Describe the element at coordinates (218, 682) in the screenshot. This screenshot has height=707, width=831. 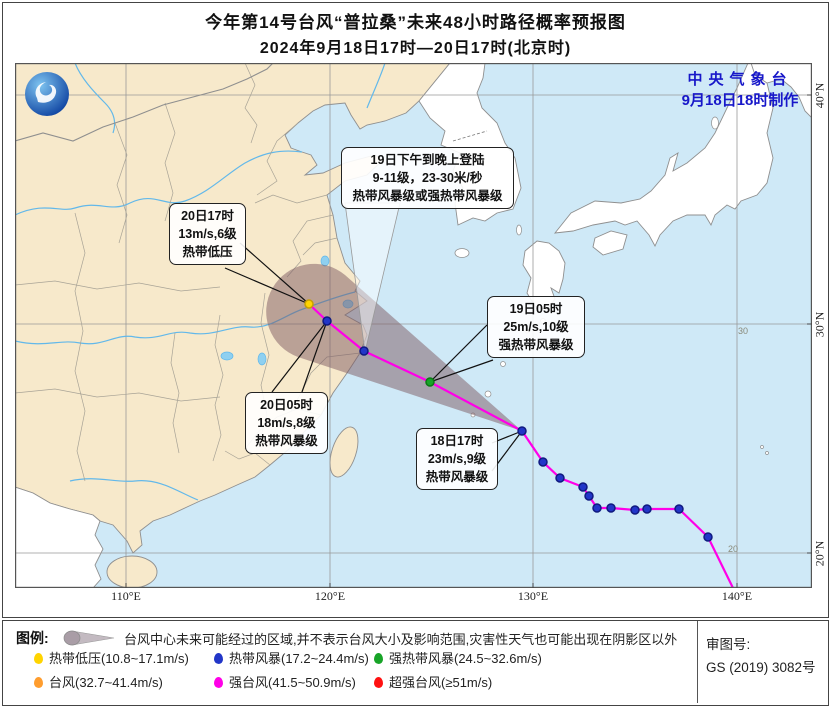
I see `severe-typhoon-dot-icon` at that location.